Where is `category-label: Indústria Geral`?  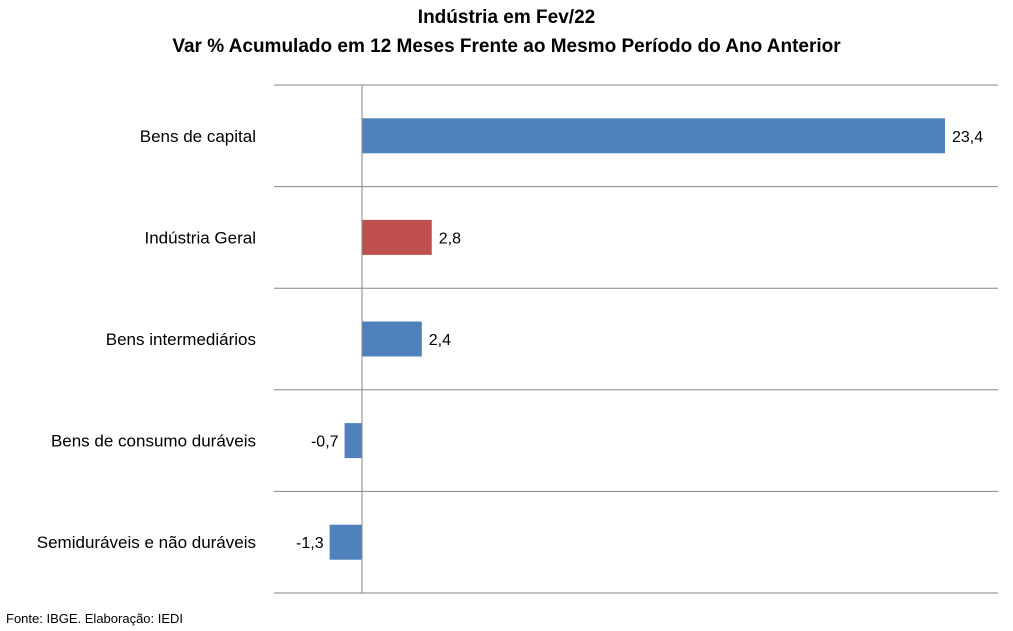
category-label: Indústria Geral is located at coordinates (201, 237).